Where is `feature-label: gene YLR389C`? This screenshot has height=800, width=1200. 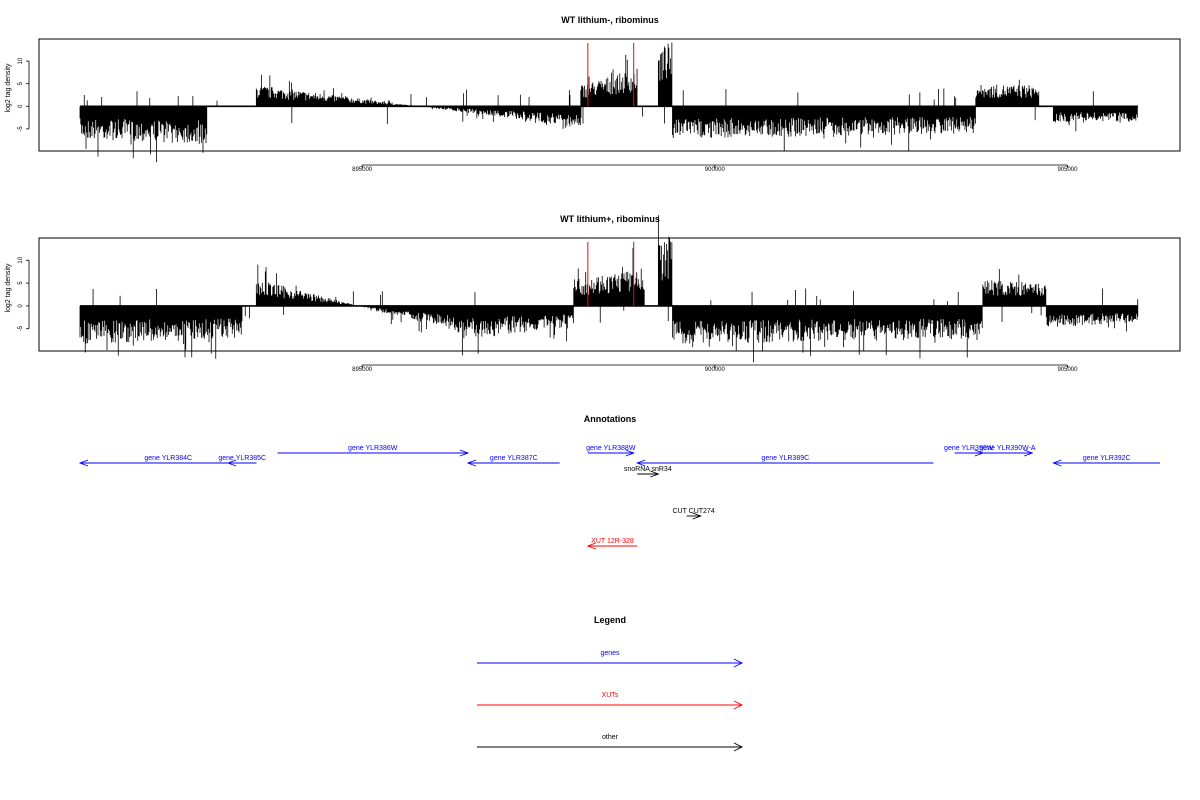
feature-label: gene YLR389C is located at coordinates (785, 458).